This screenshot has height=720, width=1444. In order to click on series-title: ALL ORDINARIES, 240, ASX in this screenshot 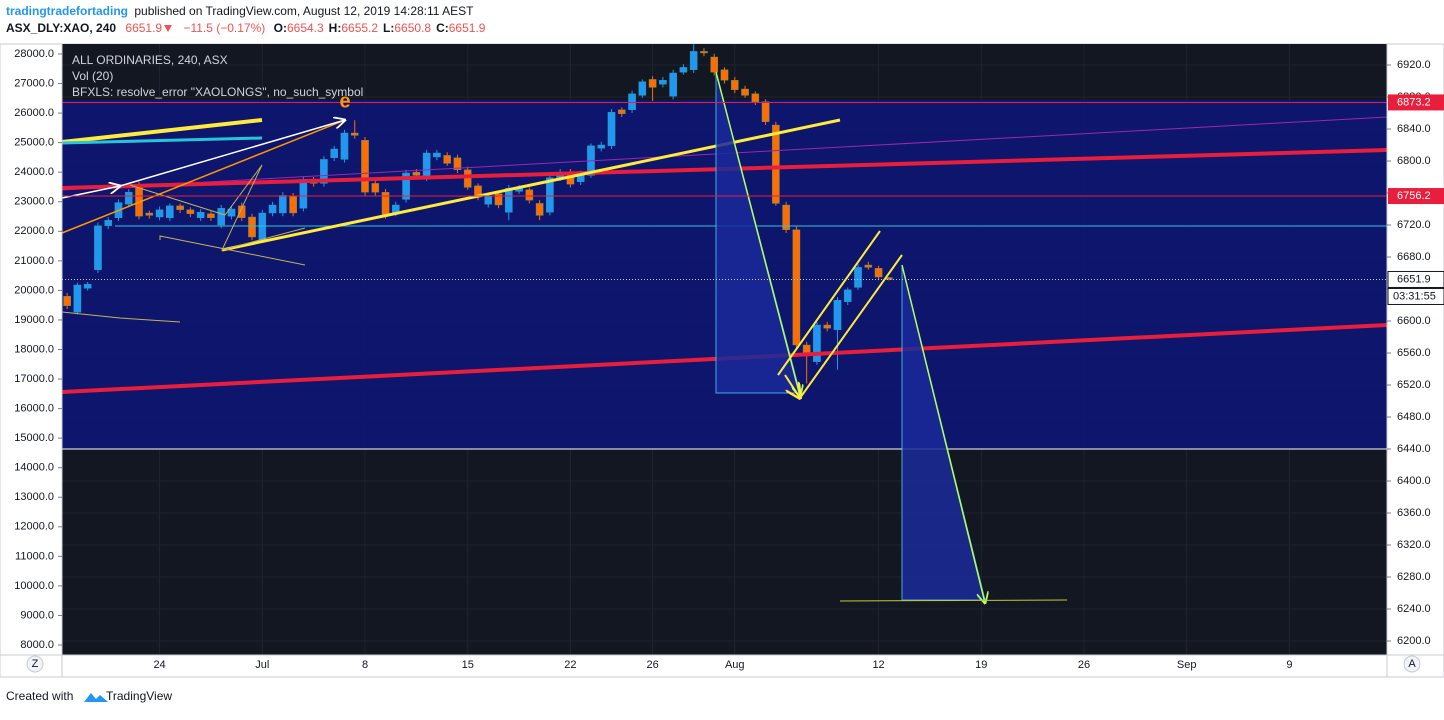, I will do `click(150, 60)`.